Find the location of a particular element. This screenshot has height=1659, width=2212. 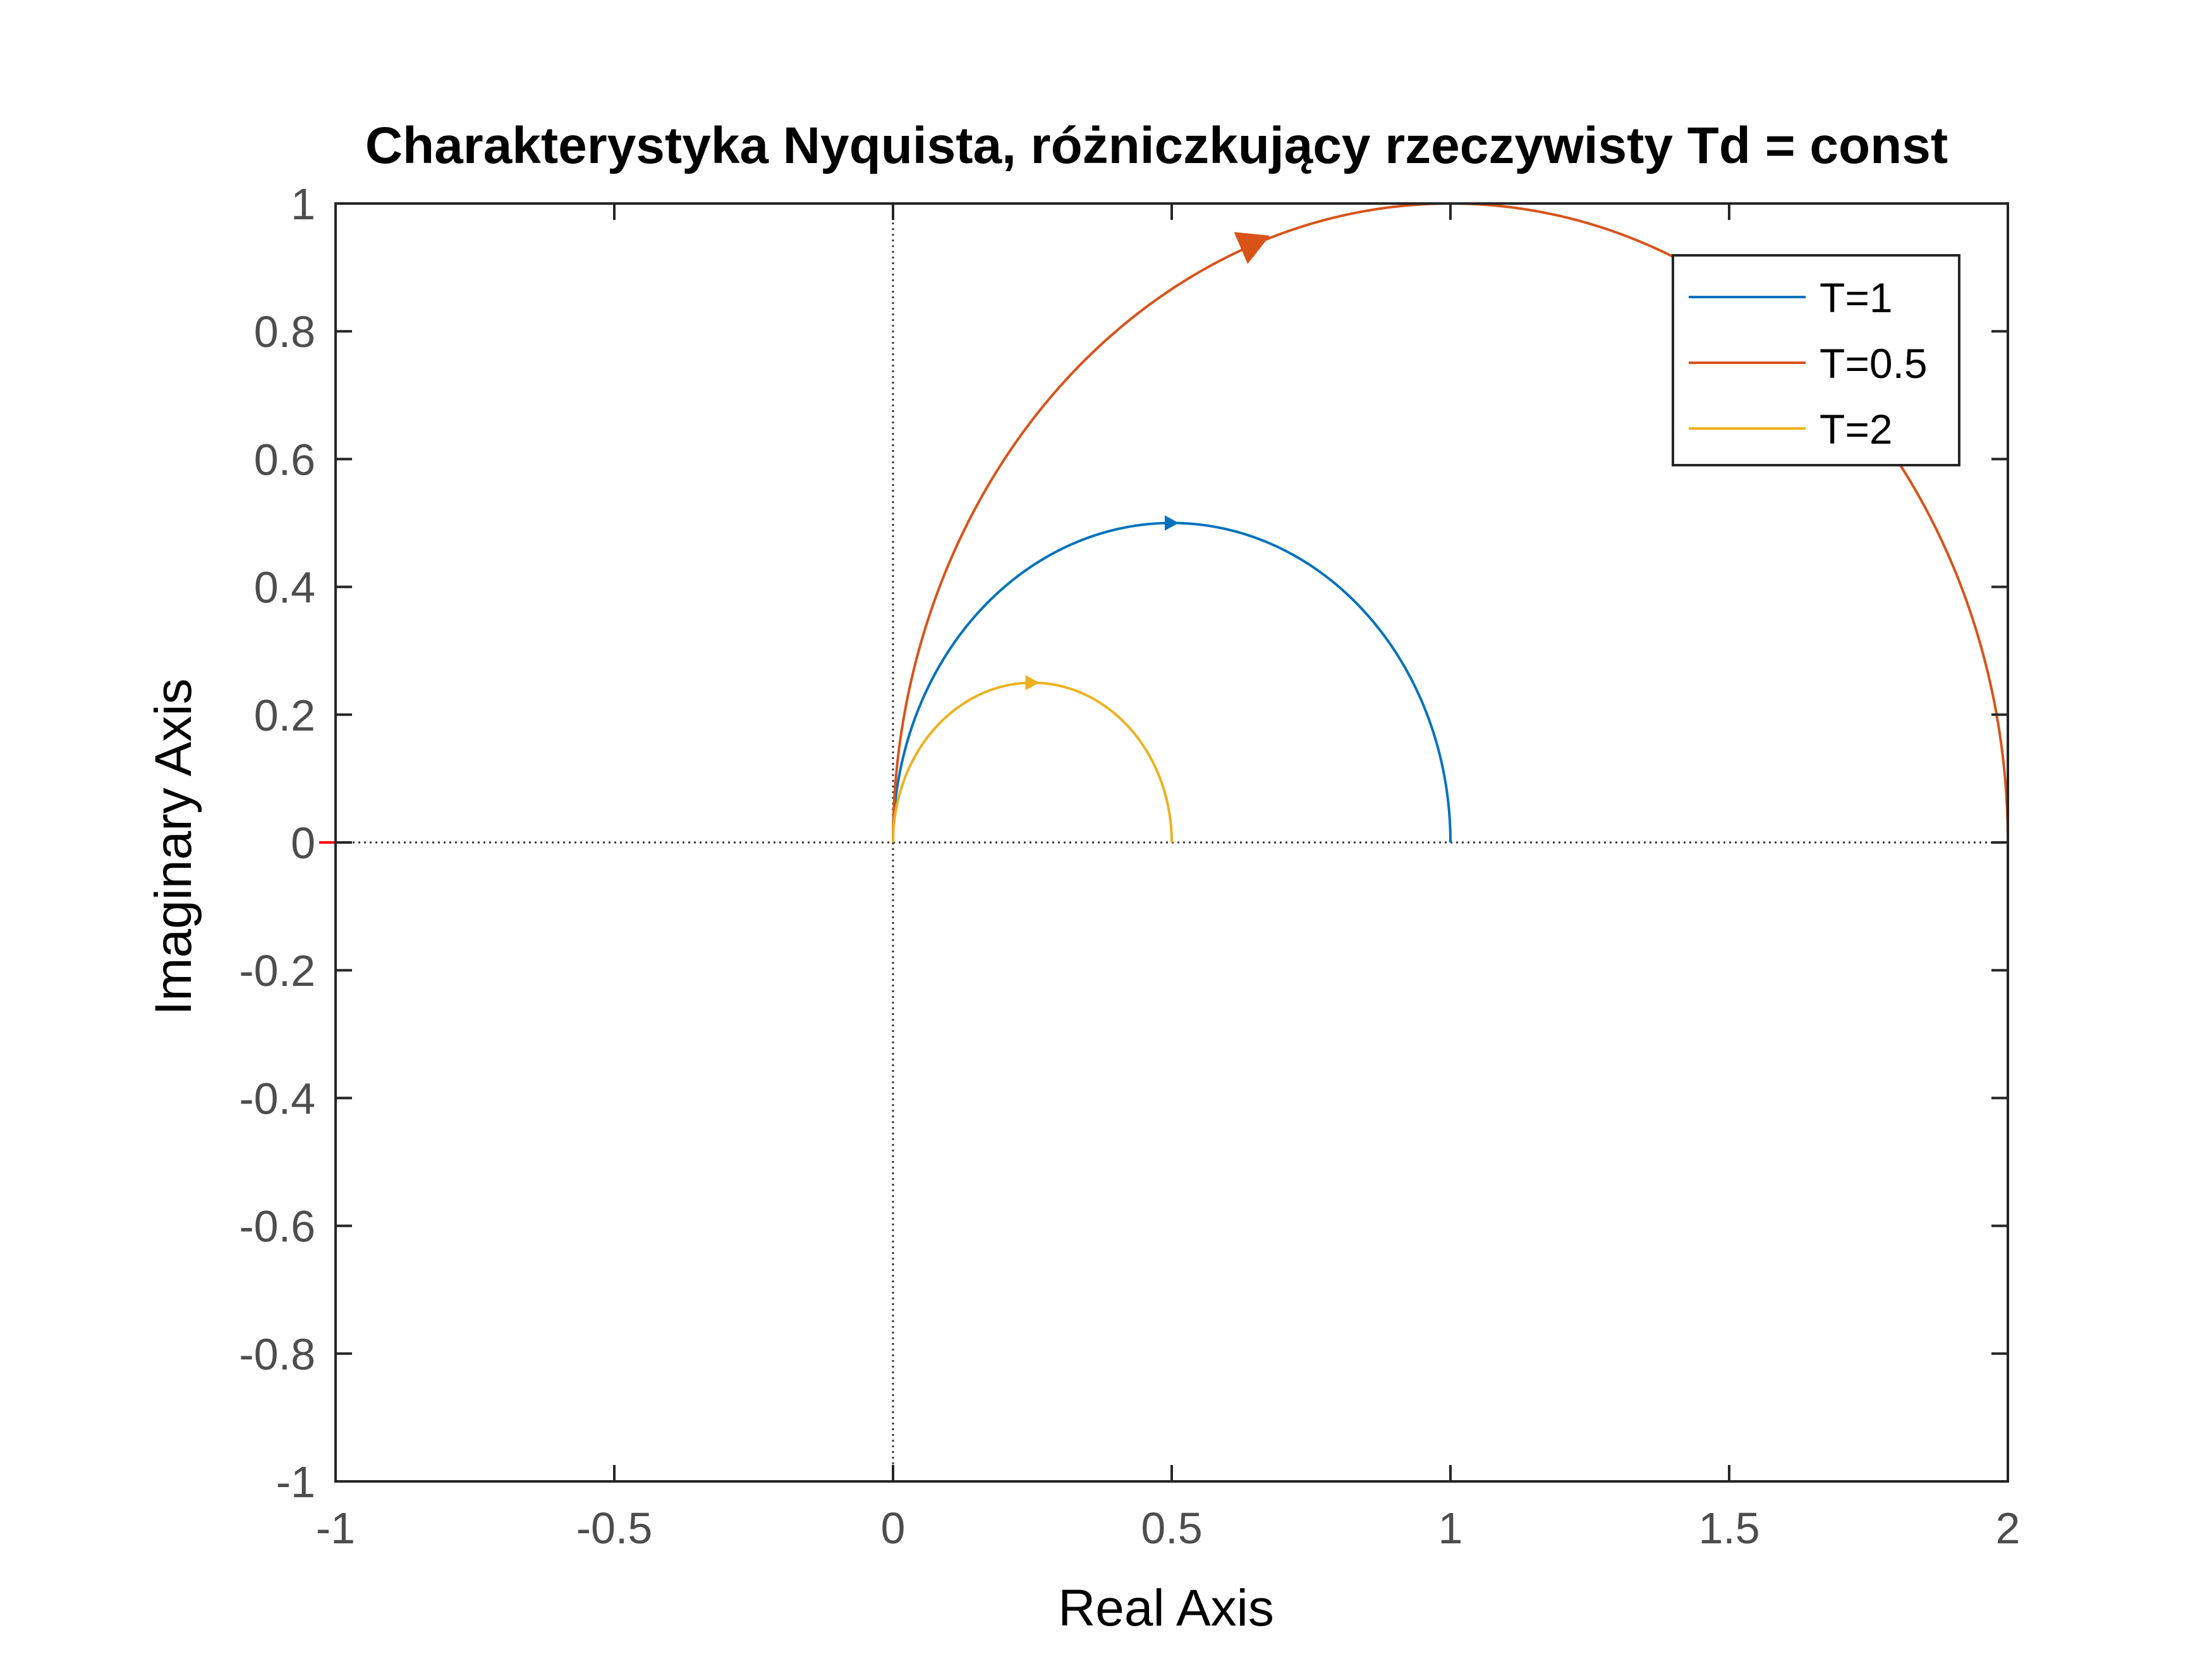

y-tick-label: 0 is located at coordinates (303, 843).